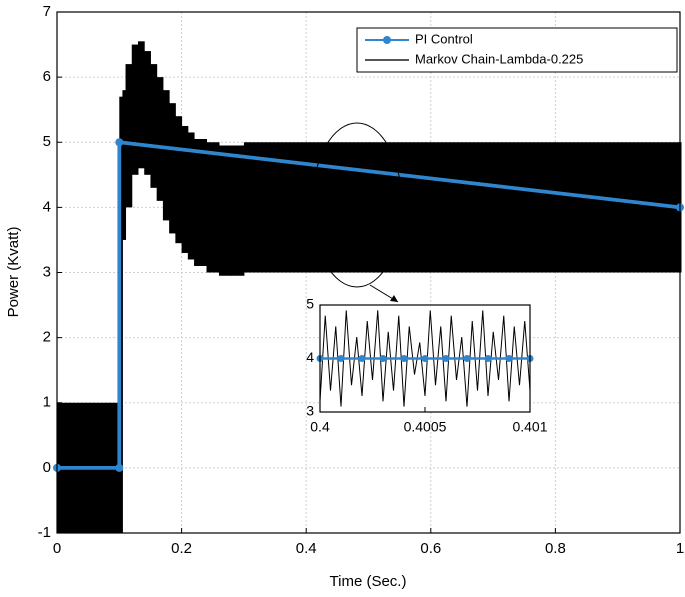  I want to click on x-tick-label: 0.8, so click(555, 548).